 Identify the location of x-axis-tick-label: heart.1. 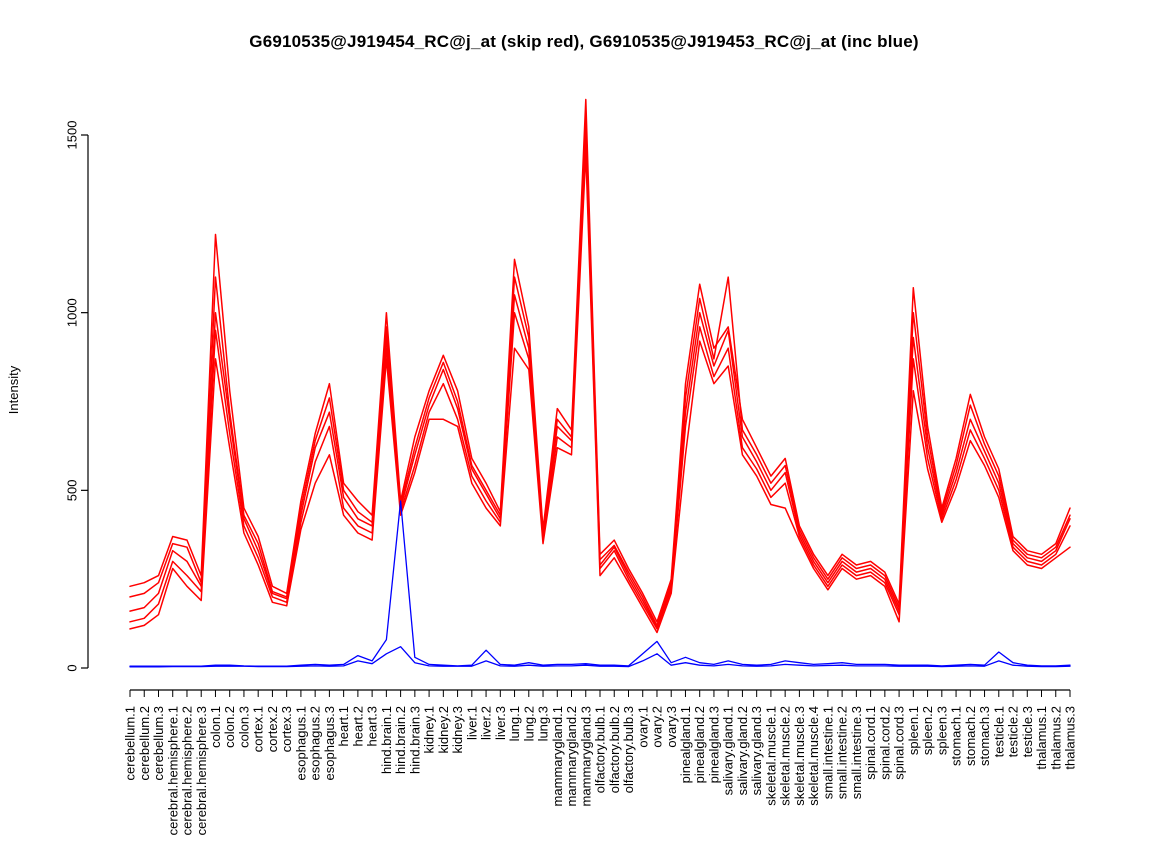
(343, 726).